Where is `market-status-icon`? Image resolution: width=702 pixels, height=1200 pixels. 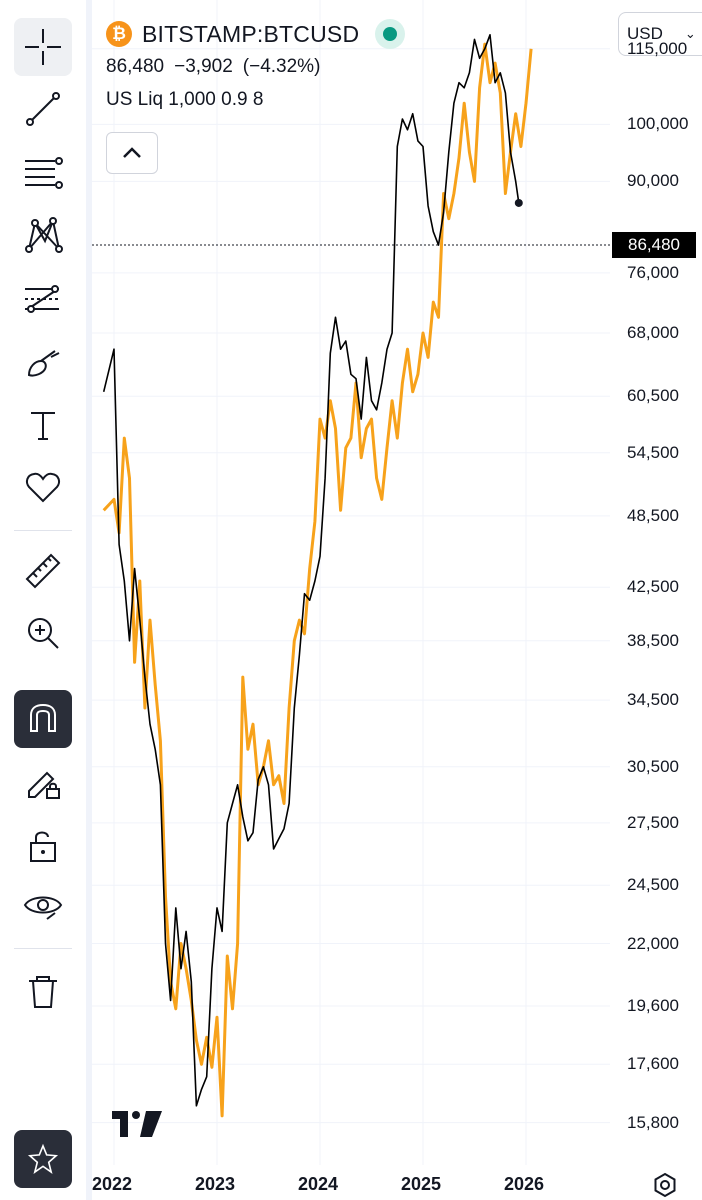
market-status-icon is located at coordinates (390, 34).